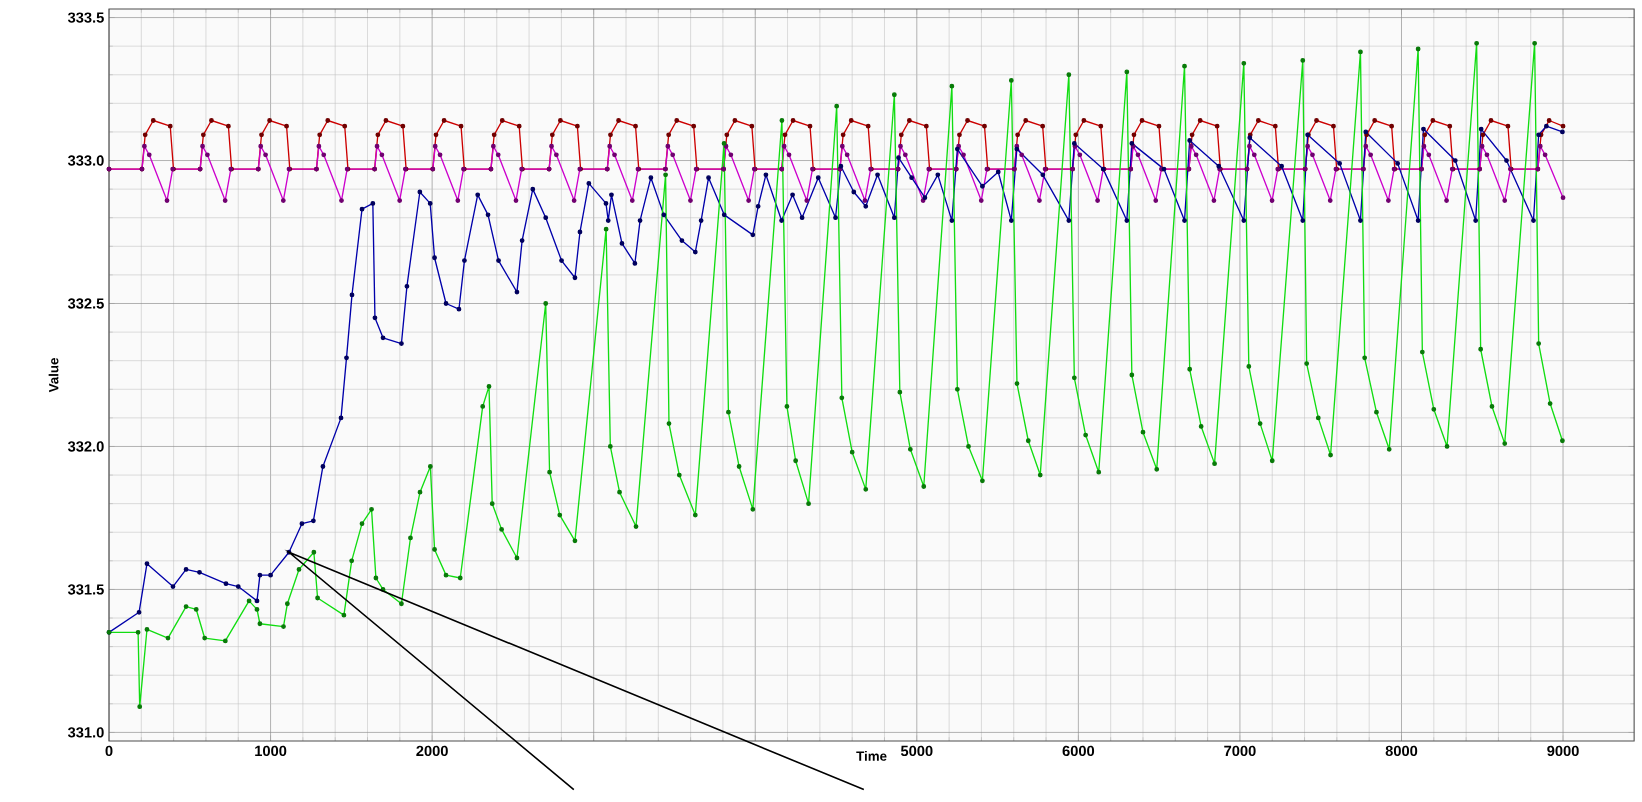 The image size is (1642, 802). I want to click on x-tick-label: 0, so click(109, 751).